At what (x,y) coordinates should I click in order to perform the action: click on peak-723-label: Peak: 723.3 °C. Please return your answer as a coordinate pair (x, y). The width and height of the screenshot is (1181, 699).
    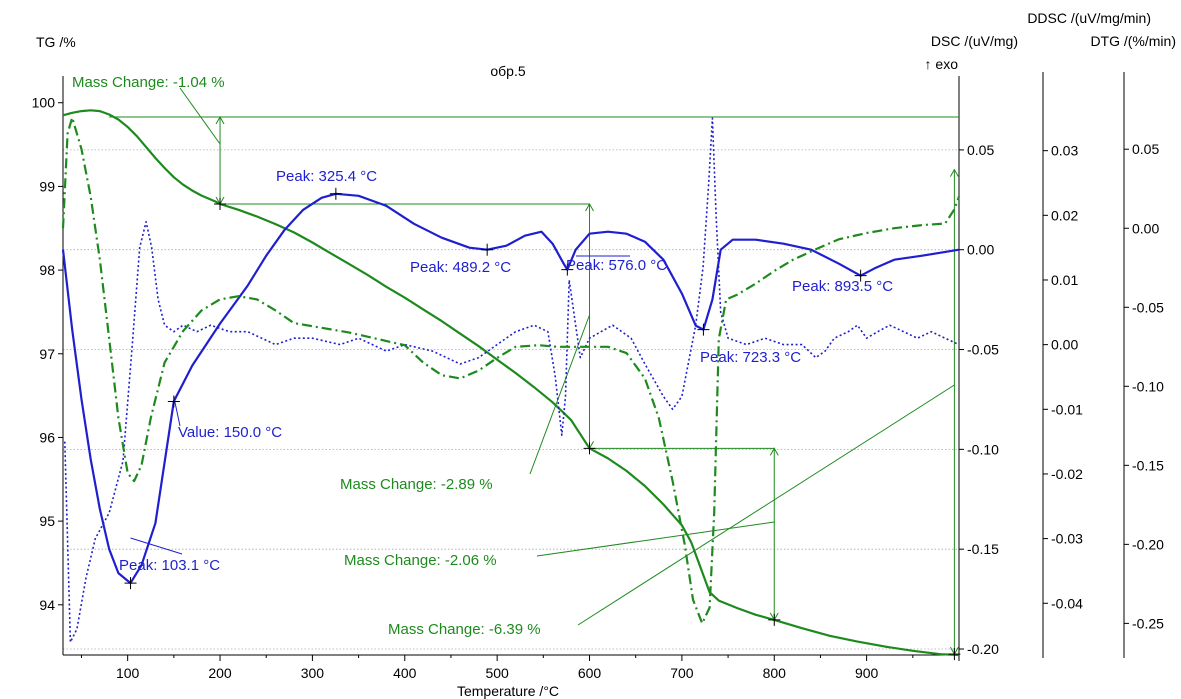
    Looking at the image, I should click on (750, 357).